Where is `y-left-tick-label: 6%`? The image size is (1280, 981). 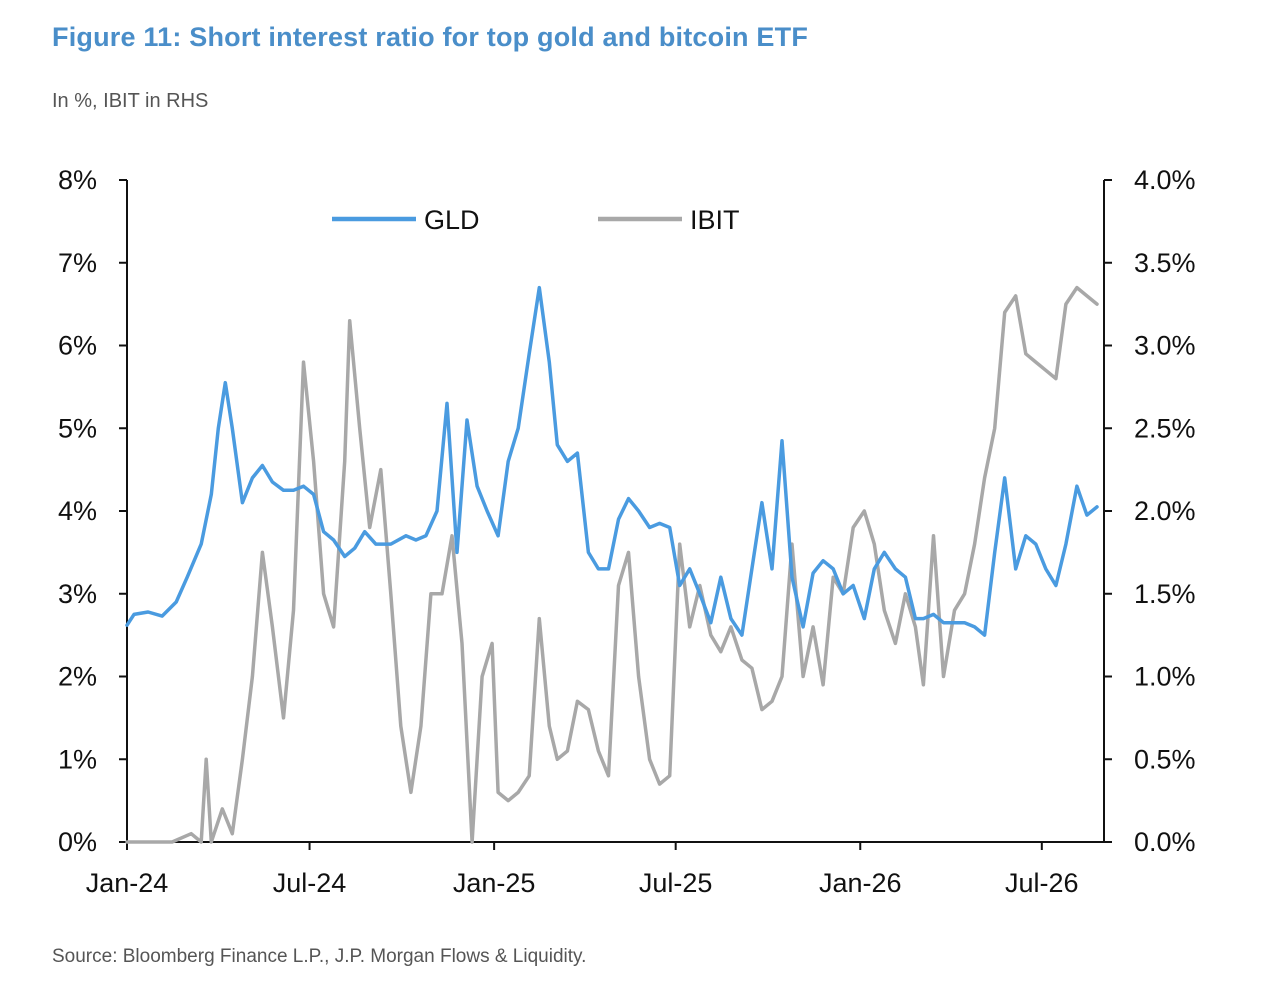 y-left-tick-label: 6% is located at coordinates (77, 346).